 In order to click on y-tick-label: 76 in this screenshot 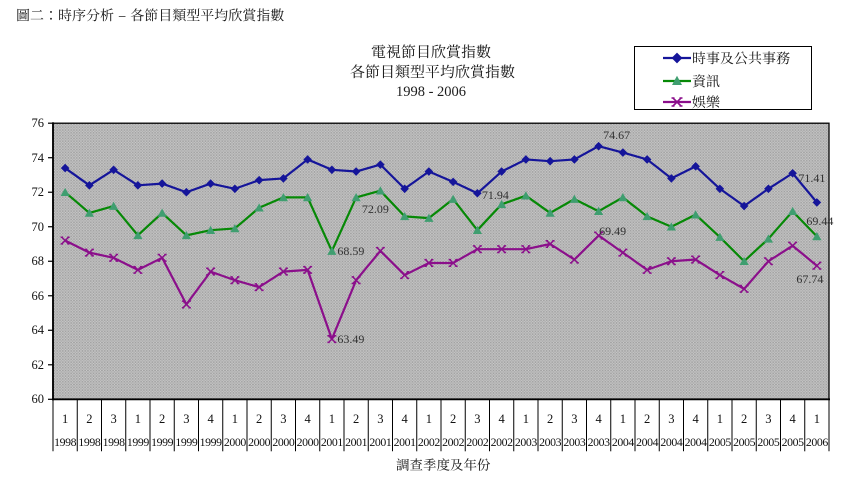, I will do `click(38, 123)`.